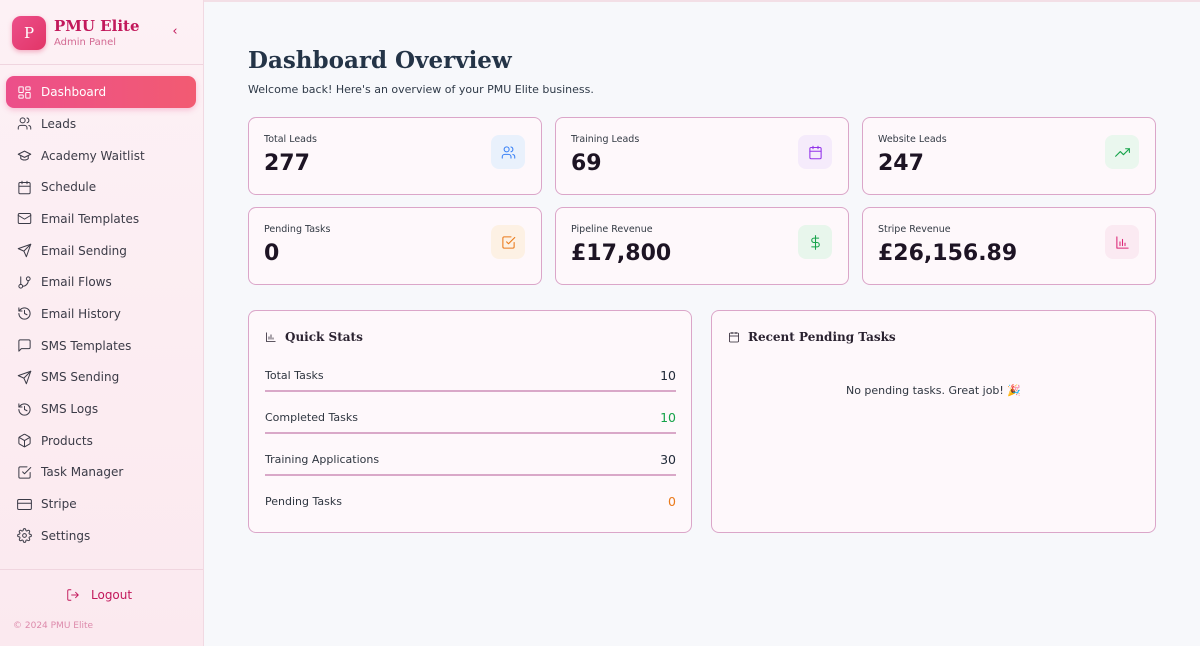 This screenshot has height=646, width=1200. What do you see at coordinates (24, 156) in the screenshot?
I see `graduation-cap-icon` at bounding box center [24, 156].